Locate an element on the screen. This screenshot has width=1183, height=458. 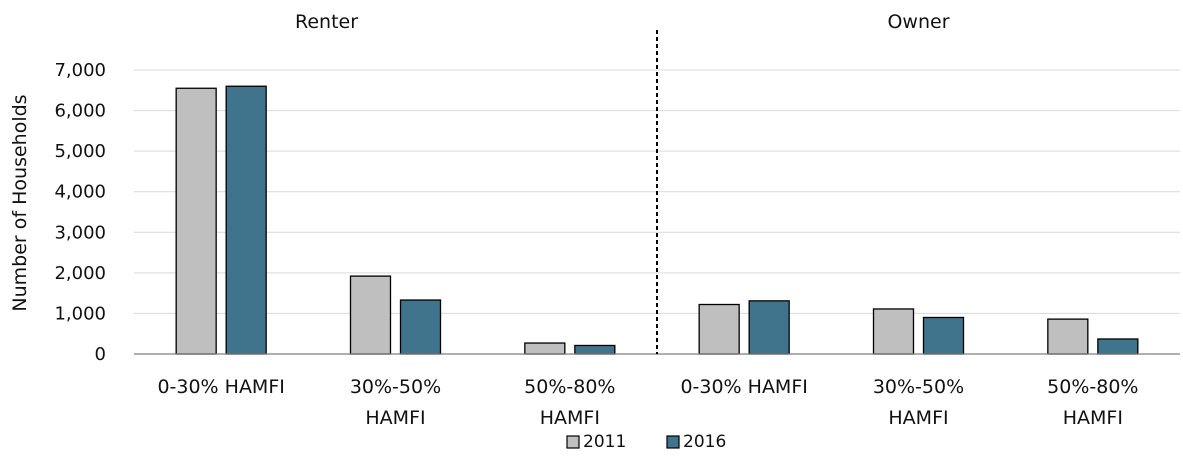
group-label: Renter is located at coordinates (326, 22).